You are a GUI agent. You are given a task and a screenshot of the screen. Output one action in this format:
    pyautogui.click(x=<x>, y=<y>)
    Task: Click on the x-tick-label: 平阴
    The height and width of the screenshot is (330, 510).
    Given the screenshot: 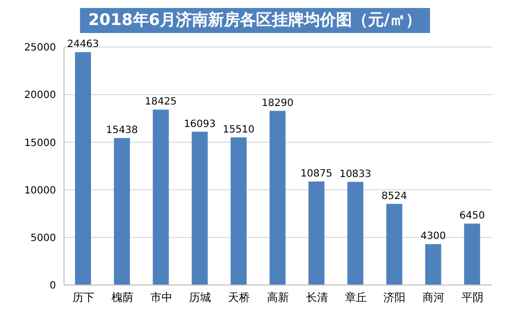 What is the action you would take?
    pyautogui.click(x=473, y=297)
    